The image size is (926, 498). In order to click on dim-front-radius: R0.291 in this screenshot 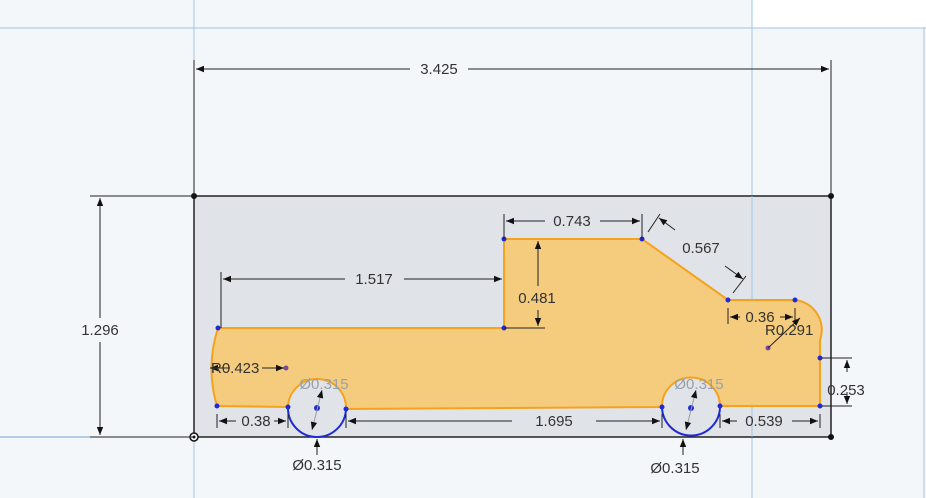, I will do `click(789, 330)`.